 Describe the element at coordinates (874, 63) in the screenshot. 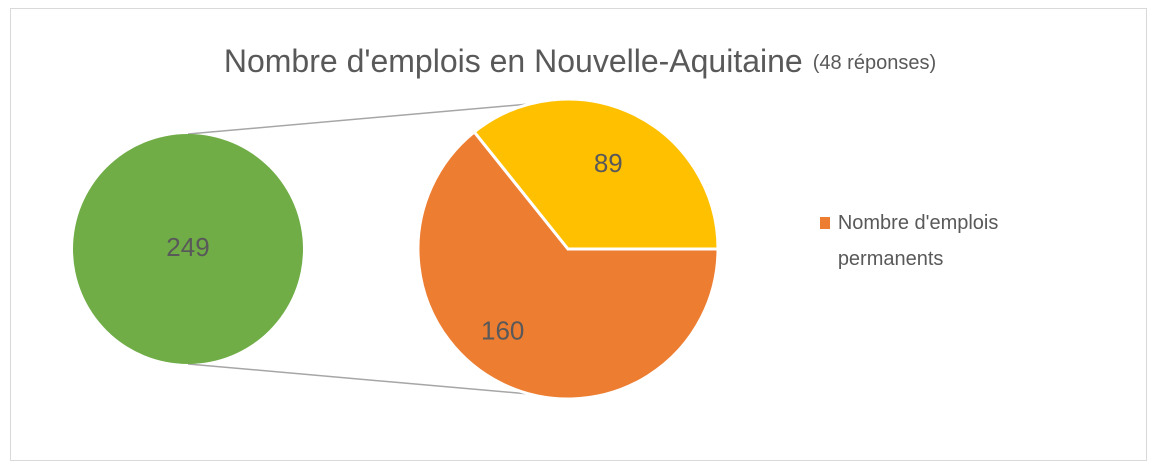

I see `subtitle: (48 réponses)` at that location.